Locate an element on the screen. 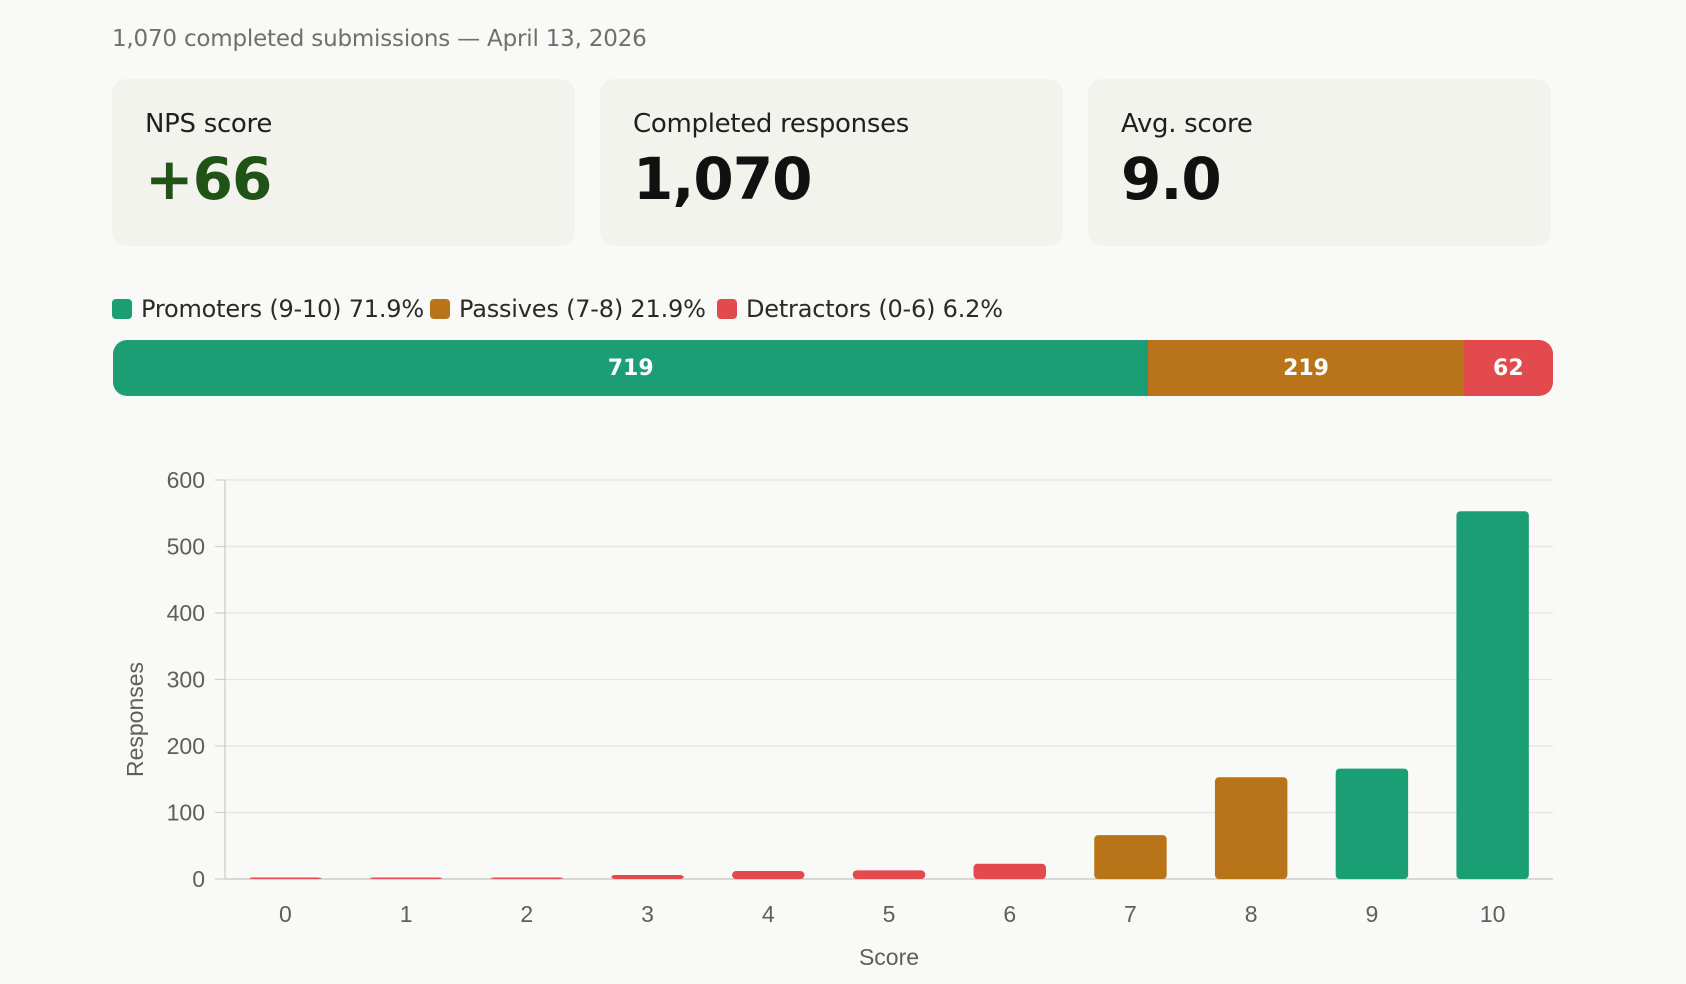  detractors-swatch is located at coordinates (727, 309).